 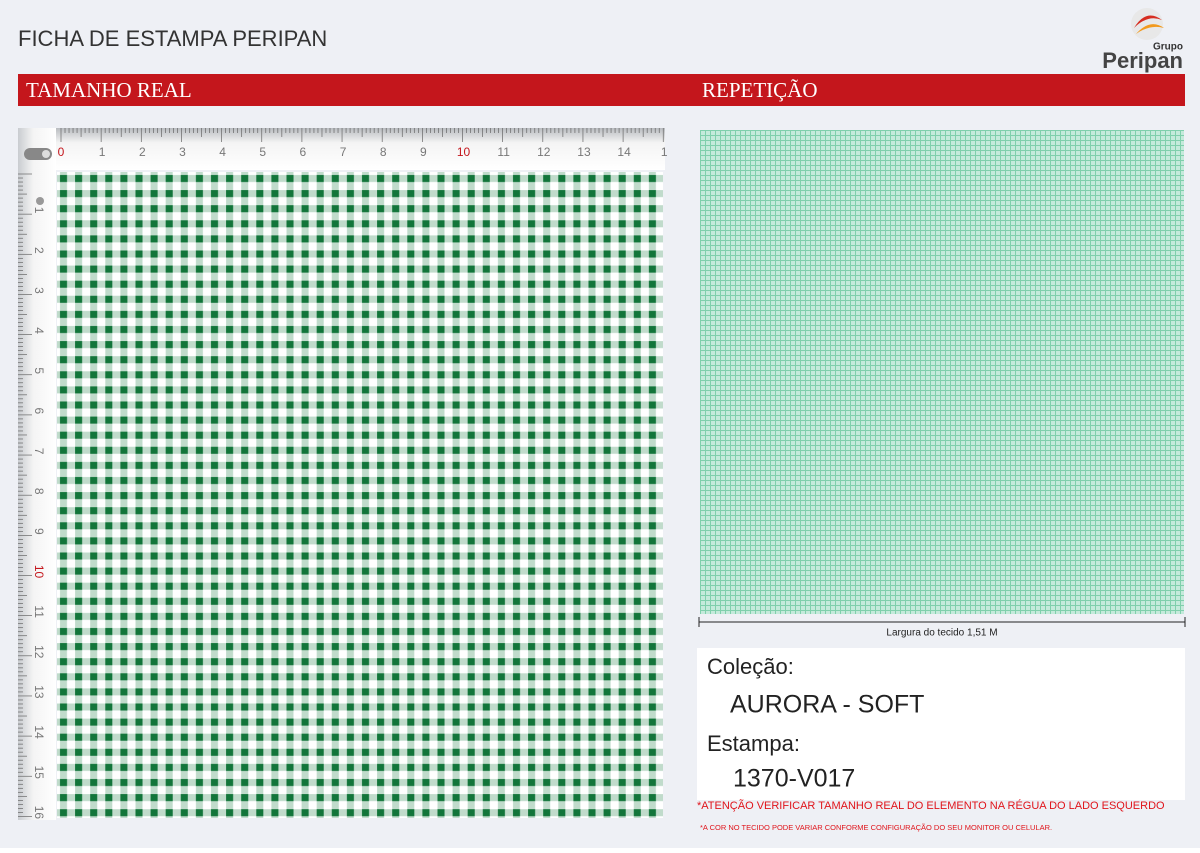 What do you see at coordinates (39, 773) in the screenshot?
I see `ruler-label: 15` at bounding box center [39, 773].